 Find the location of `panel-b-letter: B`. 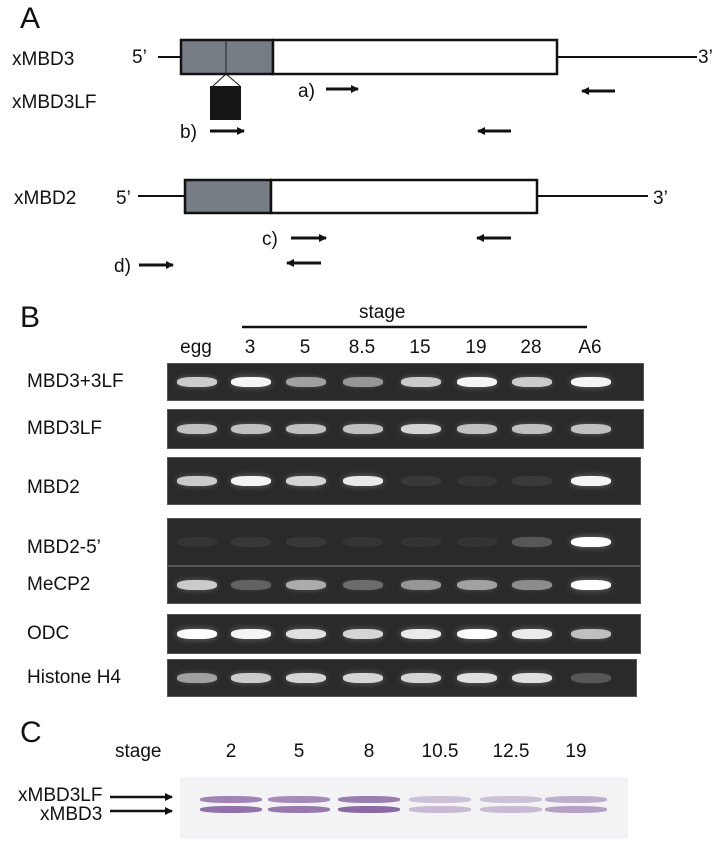

panel-b-letter: B is located at coordinates (30, 317).